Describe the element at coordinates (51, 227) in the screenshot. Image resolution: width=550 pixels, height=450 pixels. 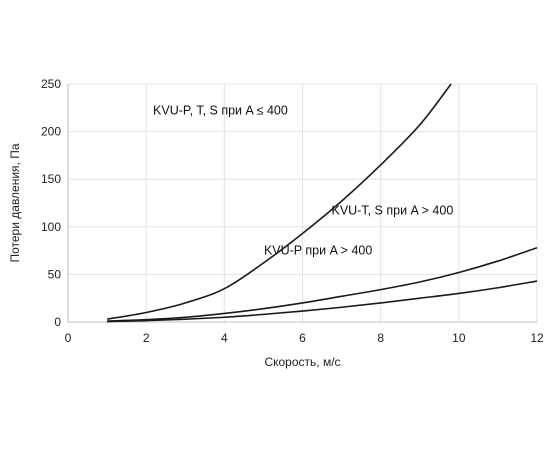
I see `y-tick-label: 100` at that location.